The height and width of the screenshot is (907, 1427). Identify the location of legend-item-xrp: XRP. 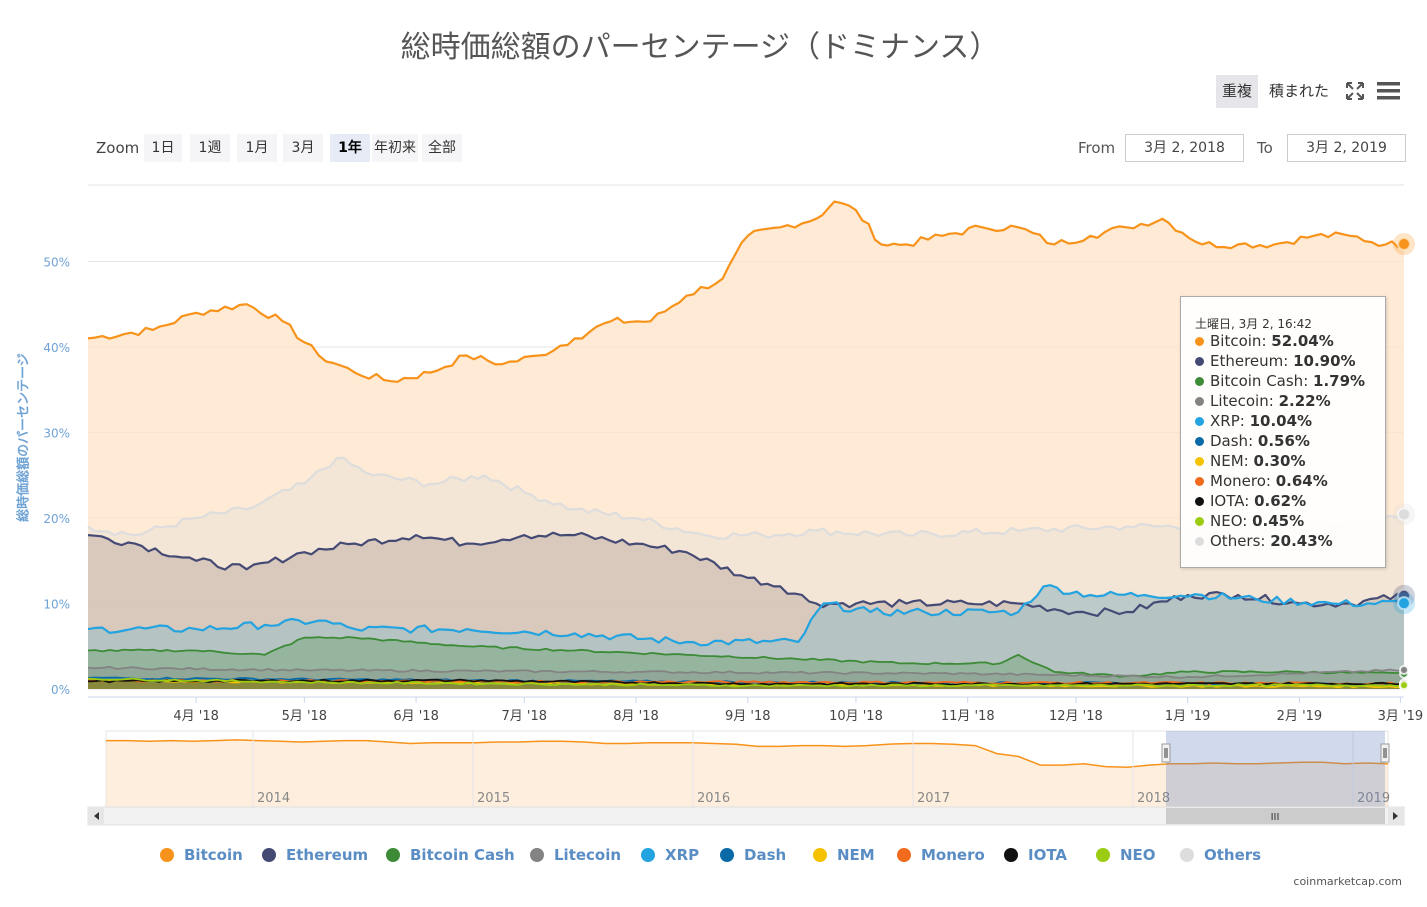
(670, 855).